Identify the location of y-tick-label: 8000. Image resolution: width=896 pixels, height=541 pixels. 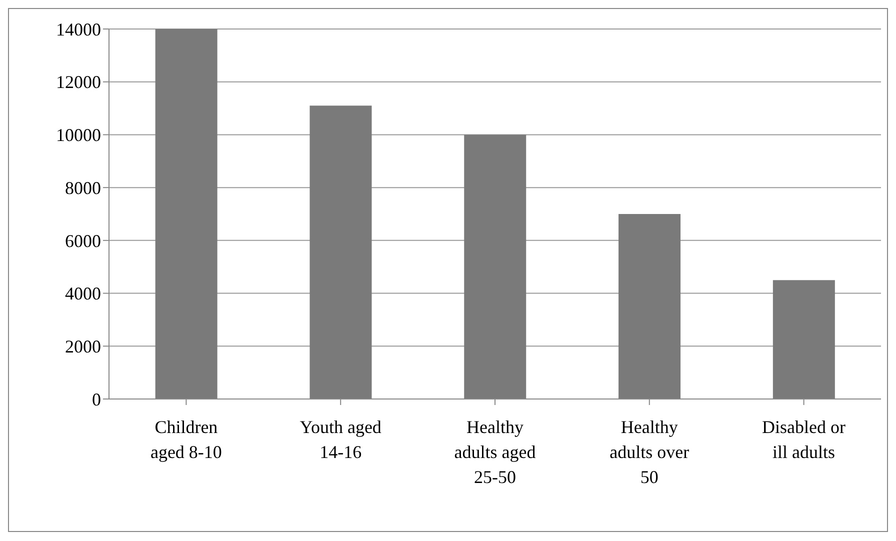
(83, 188).